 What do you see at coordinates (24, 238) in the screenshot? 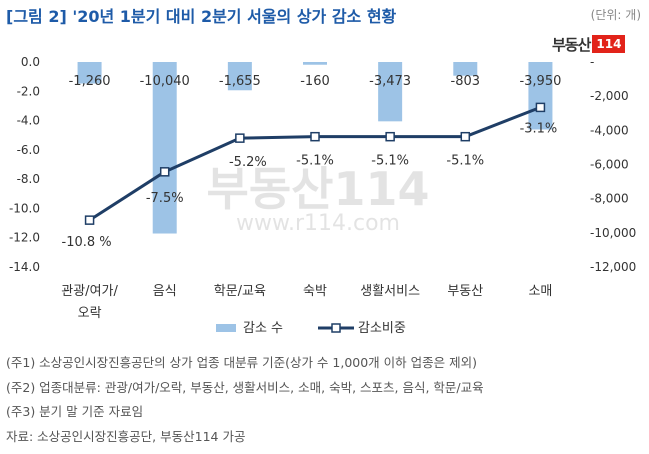
I see `left-tick-label: -12.0` at bounding box center [24, 238].